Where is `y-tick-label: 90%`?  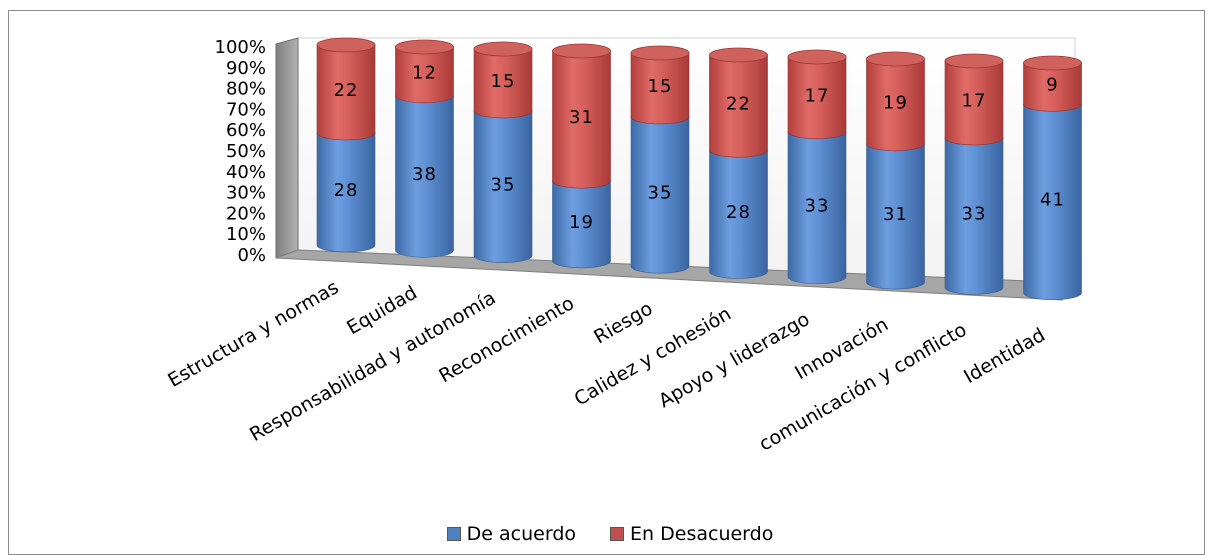 y-tick-label: 90% is located at coordinates (246, 68).